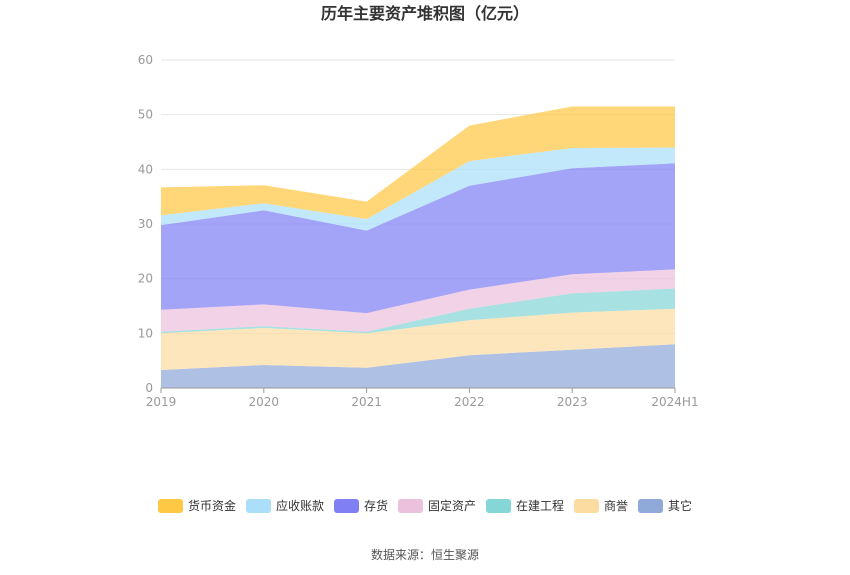  I want to click on legend-item: 存货, so click(361, 505).